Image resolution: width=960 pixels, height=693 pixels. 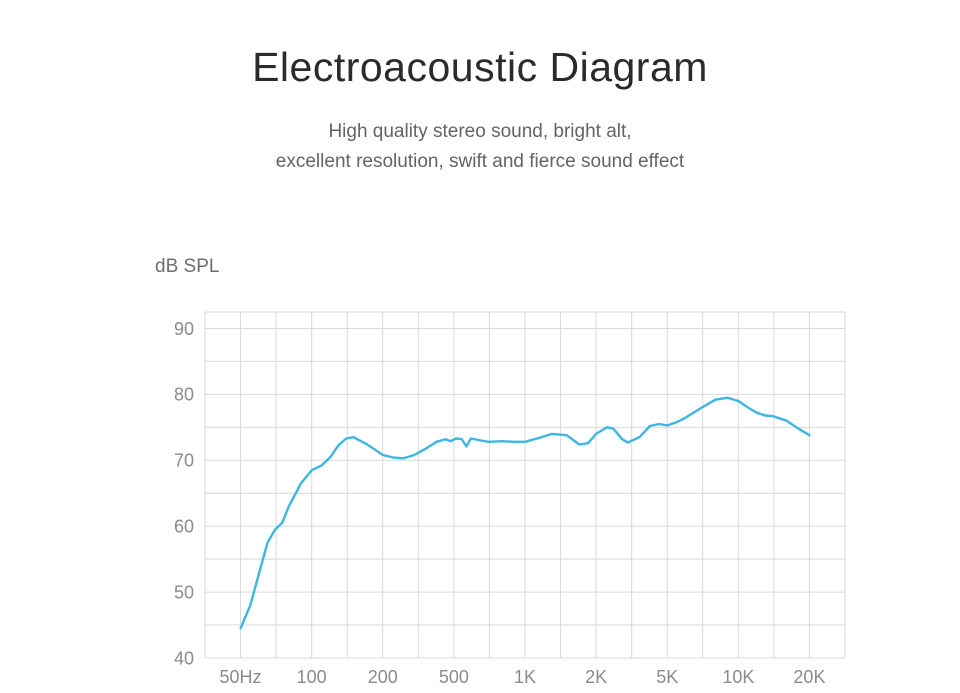 What do you see at coordinates (383, 677) in the screenshot?
I see `x-tick-label: 200` at bounding box center [383, 677].